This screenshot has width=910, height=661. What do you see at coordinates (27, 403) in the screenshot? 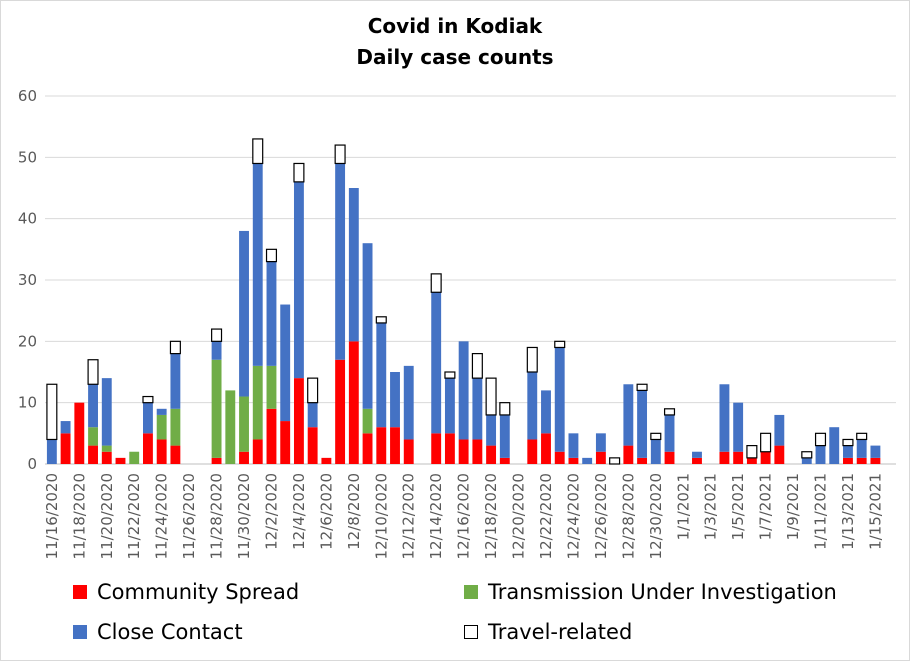
I see `y-tick-label: 10` at bounding box center [27, 403].